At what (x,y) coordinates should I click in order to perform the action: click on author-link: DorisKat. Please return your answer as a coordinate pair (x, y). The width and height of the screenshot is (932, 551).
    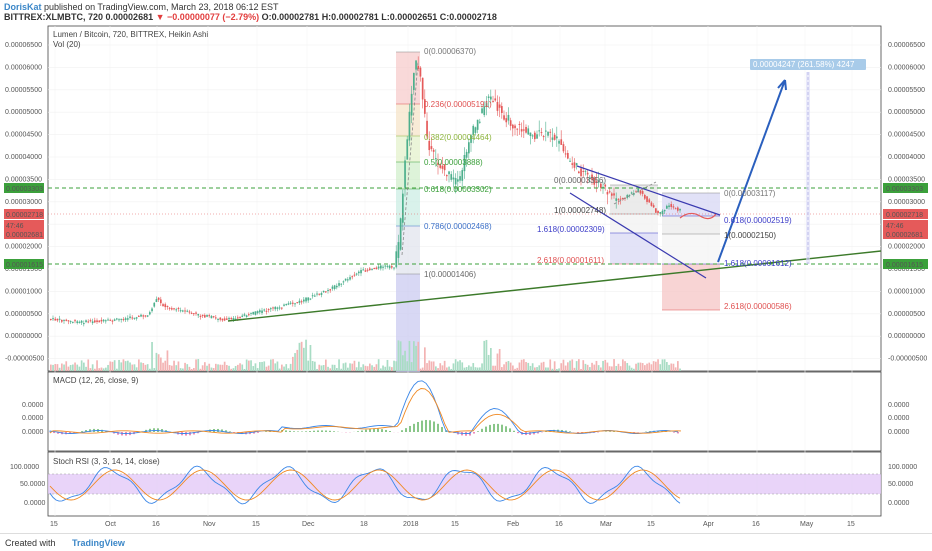
    Looking at the image, I should click on (23, 7).